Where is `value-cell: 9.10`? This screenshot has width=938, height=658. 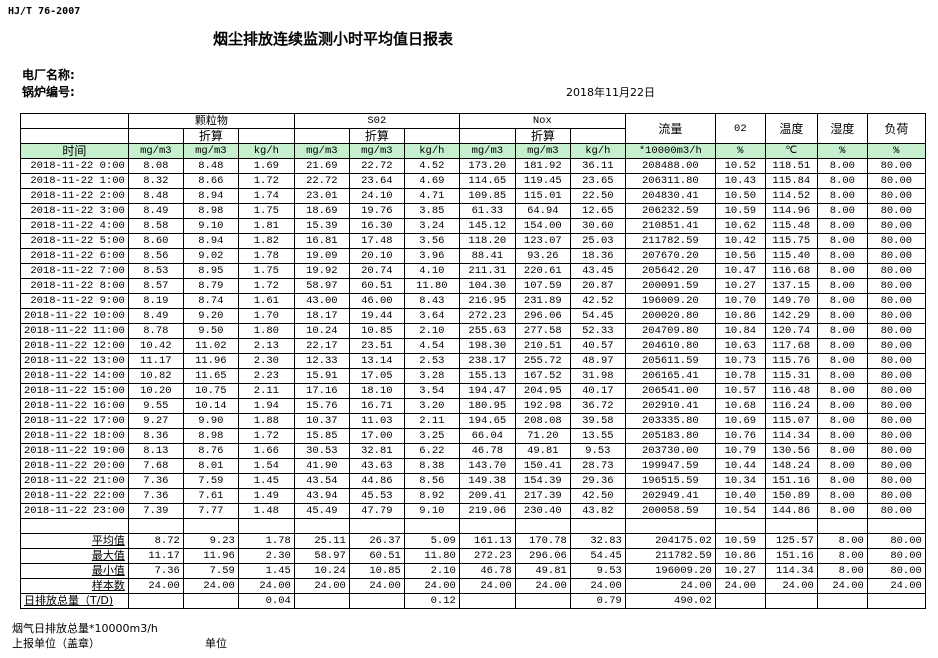 value-cell: 9.10 is located at coordinates (210, 226).